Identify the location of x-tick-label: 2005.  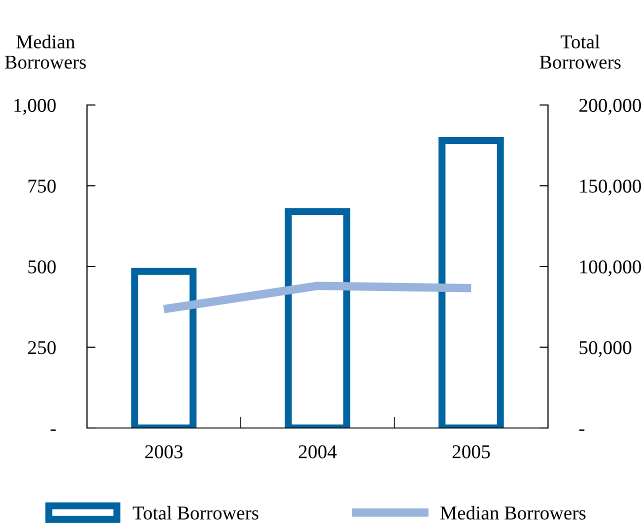
(471, 451).